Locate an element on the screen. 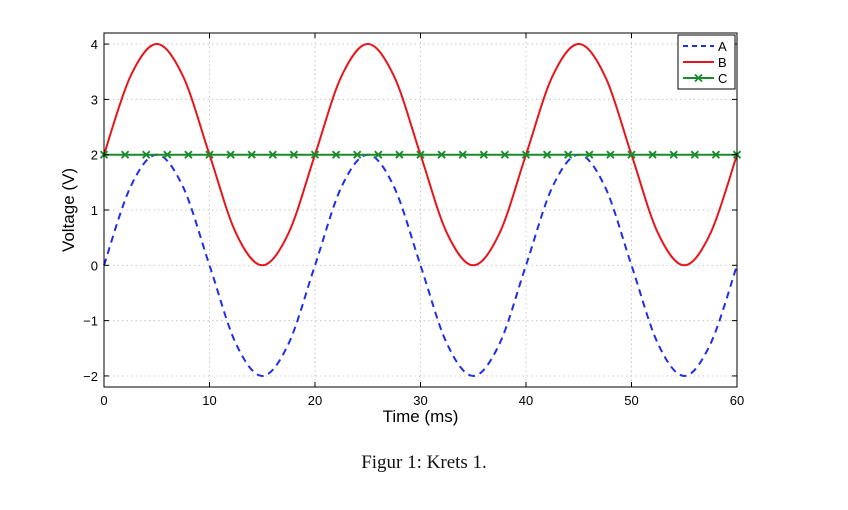 This screenshot has width=848, height=510. y-axis-label: Voltage (V) is located at coordinates (68, 210).